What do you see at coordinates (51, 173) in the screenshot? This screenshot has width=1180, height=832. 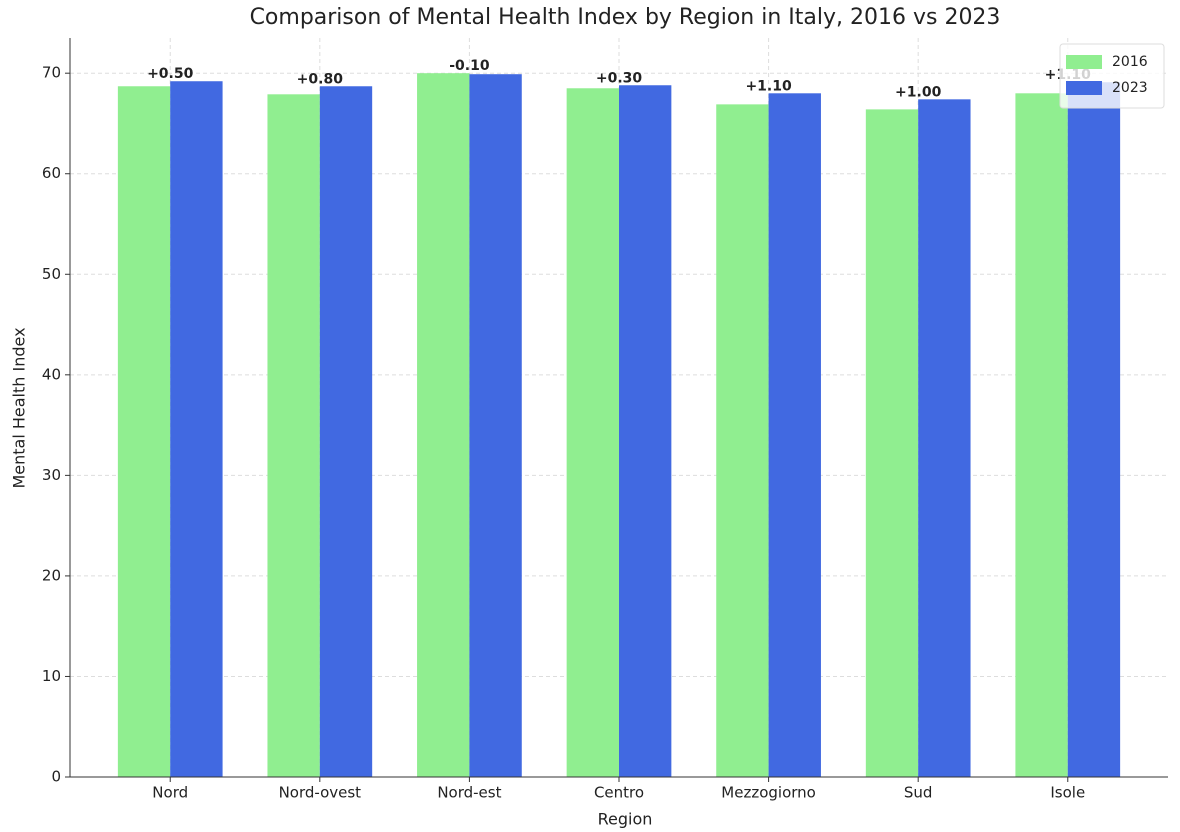 I see `y-tick-label: 60` at bounding box center [51, 173].